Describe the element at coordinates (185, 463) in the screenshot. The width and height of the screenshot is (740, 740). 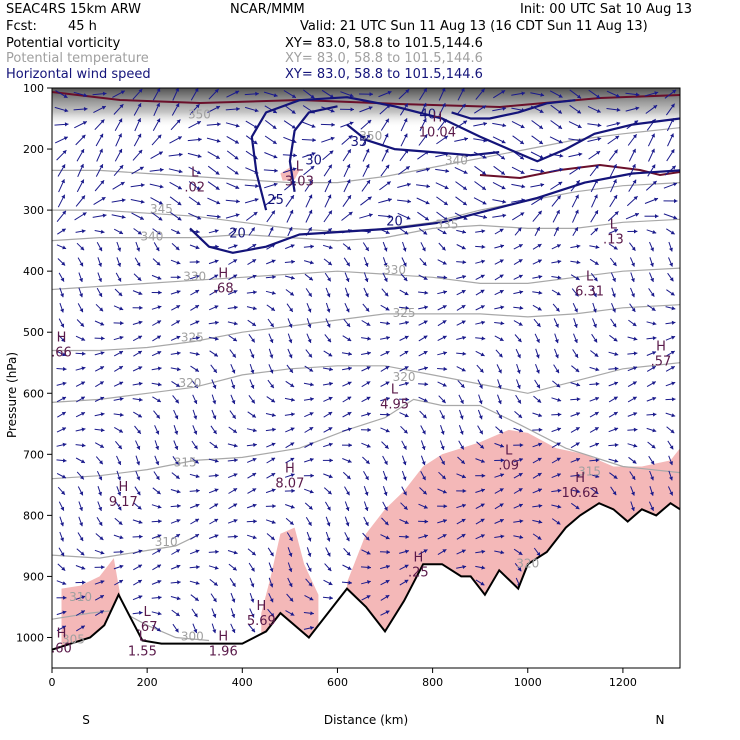
I see `theta-contour-label: 315` at that location.